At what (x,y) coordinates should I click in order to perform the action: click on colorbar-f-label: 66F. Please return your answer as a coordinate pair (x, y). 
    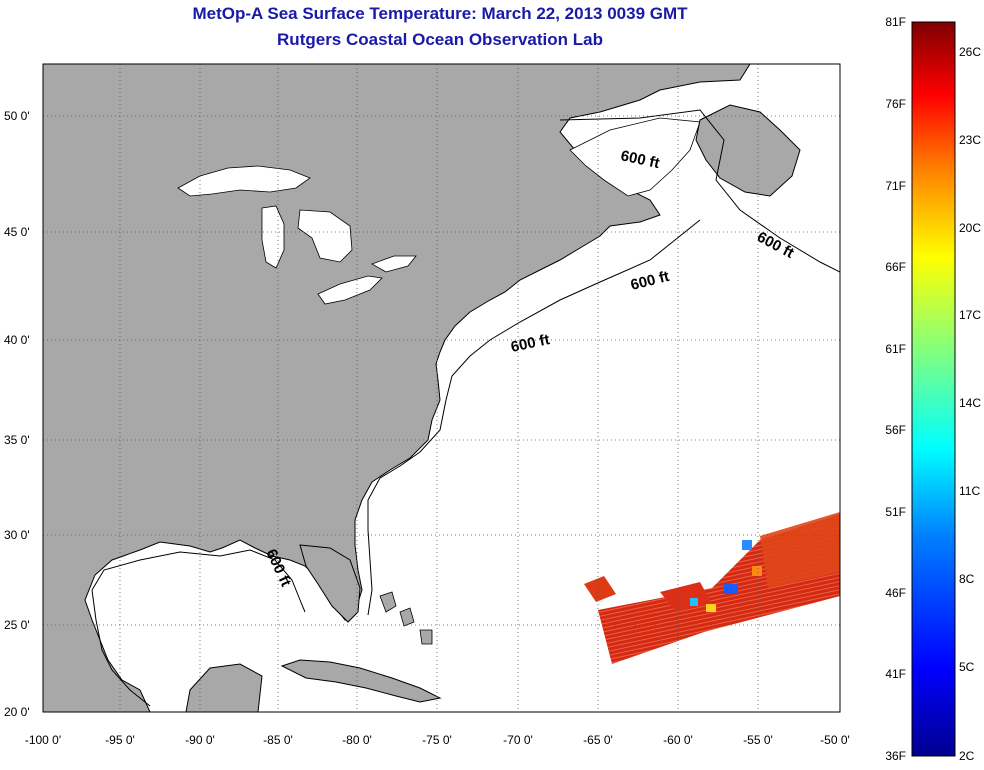
    Looking at the image, I should click on (895, 267).